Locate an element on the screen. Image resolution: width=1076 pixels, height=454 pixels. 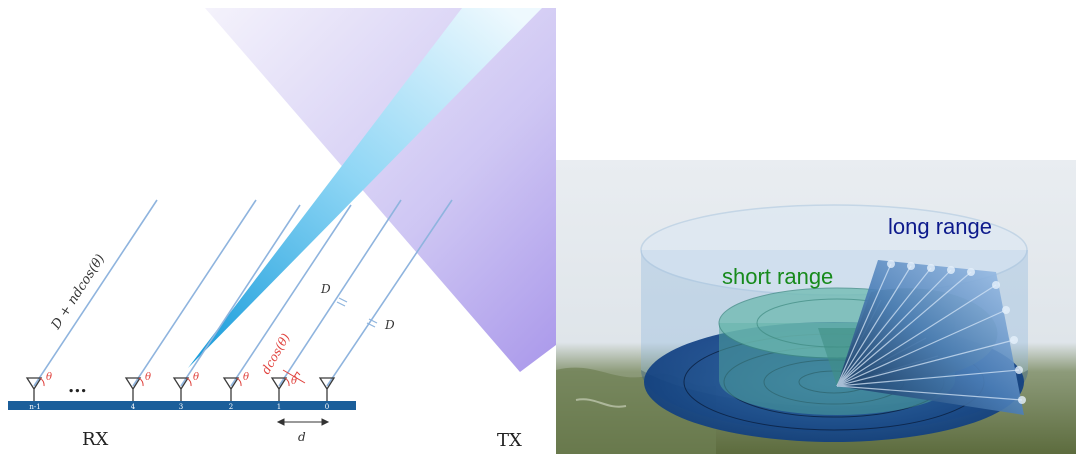
path-difference-construction is located at coordinates (294, 376).